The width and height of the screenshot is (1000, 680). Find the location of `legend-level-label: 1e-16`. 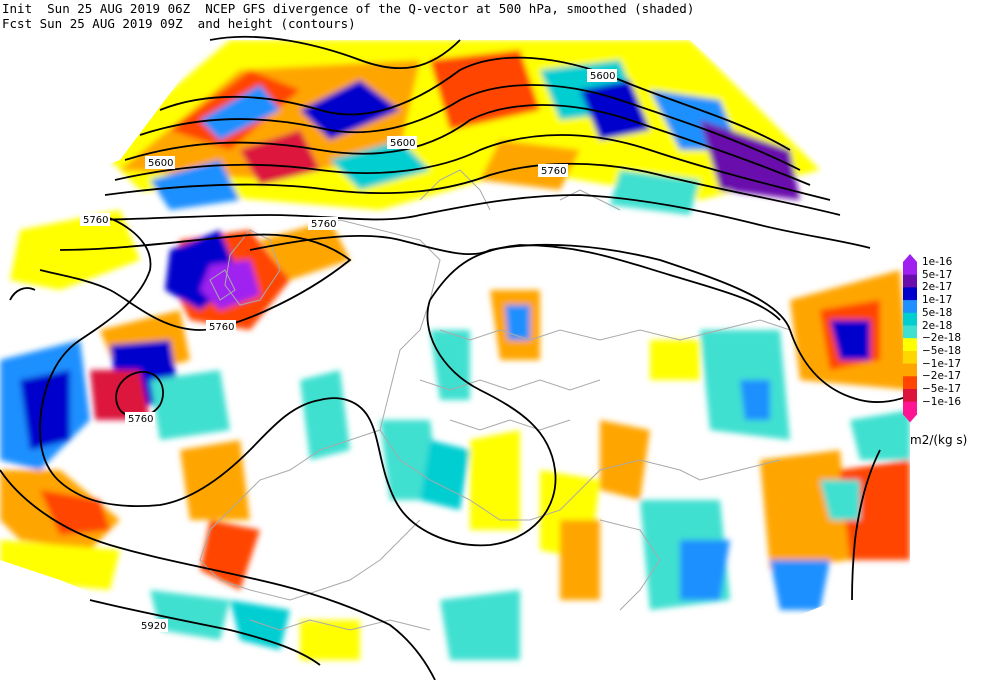

legend-level-label: 1e-16 is located at coordinates (937, 262).